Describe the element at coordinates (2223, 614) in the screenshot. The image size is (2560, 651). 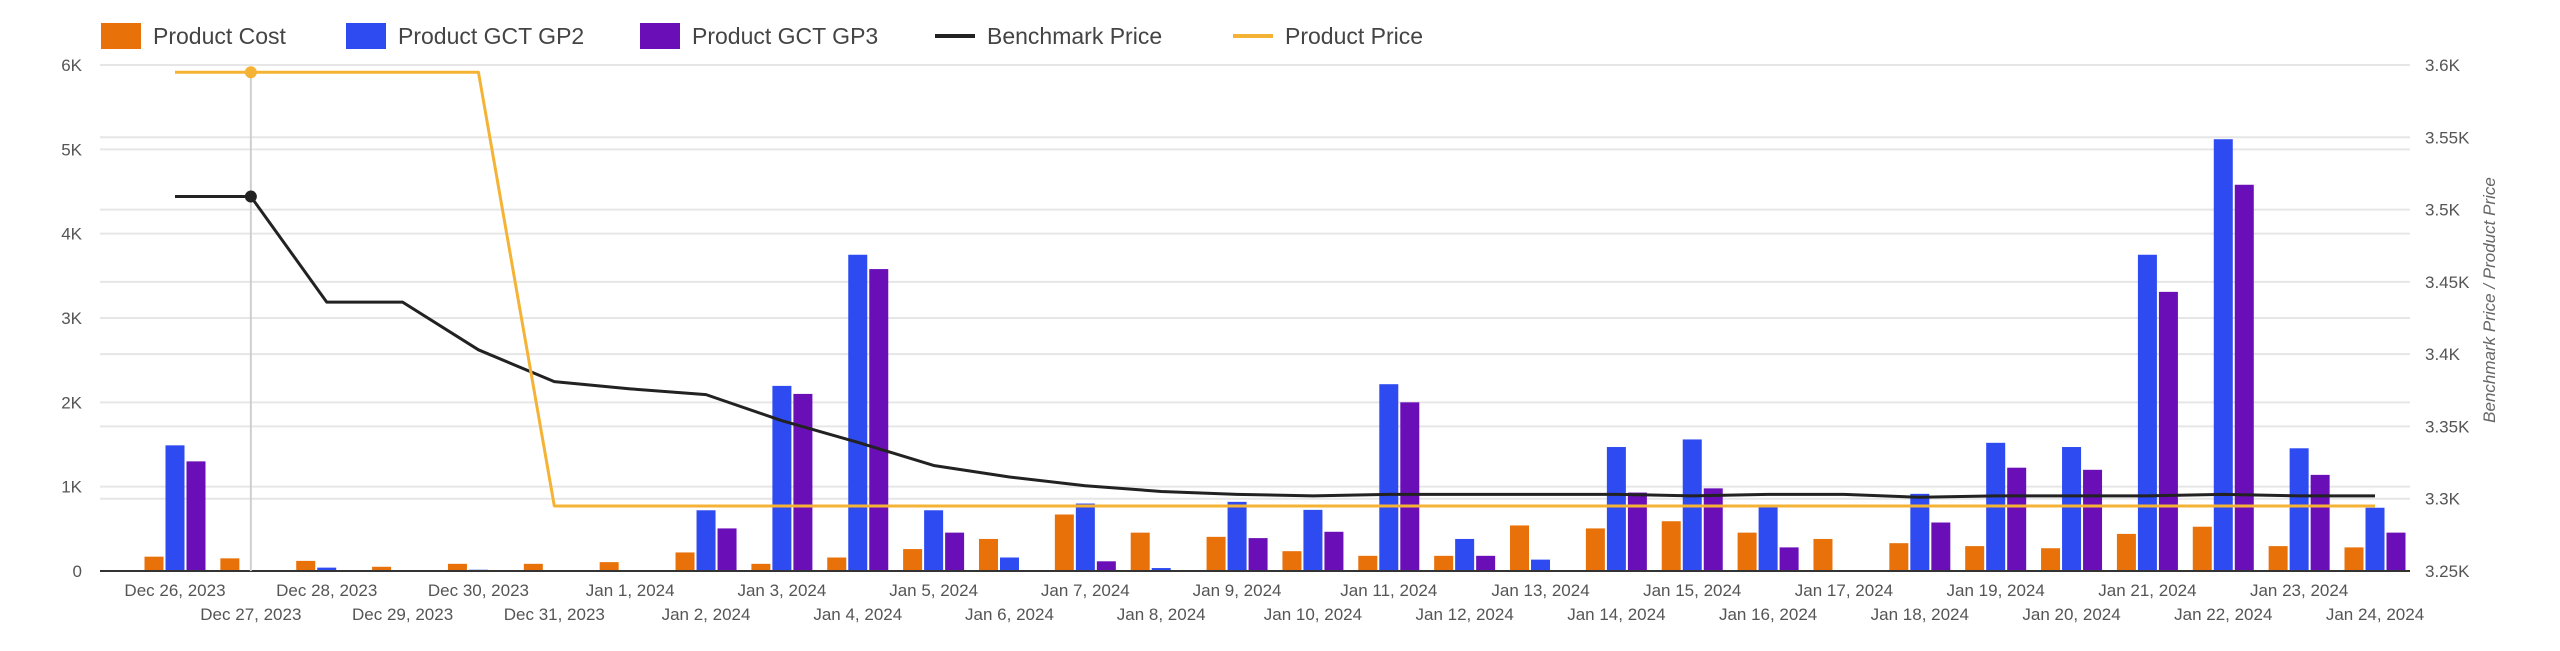
I see `x-tick-label: Jan 22, 2024` at that location.